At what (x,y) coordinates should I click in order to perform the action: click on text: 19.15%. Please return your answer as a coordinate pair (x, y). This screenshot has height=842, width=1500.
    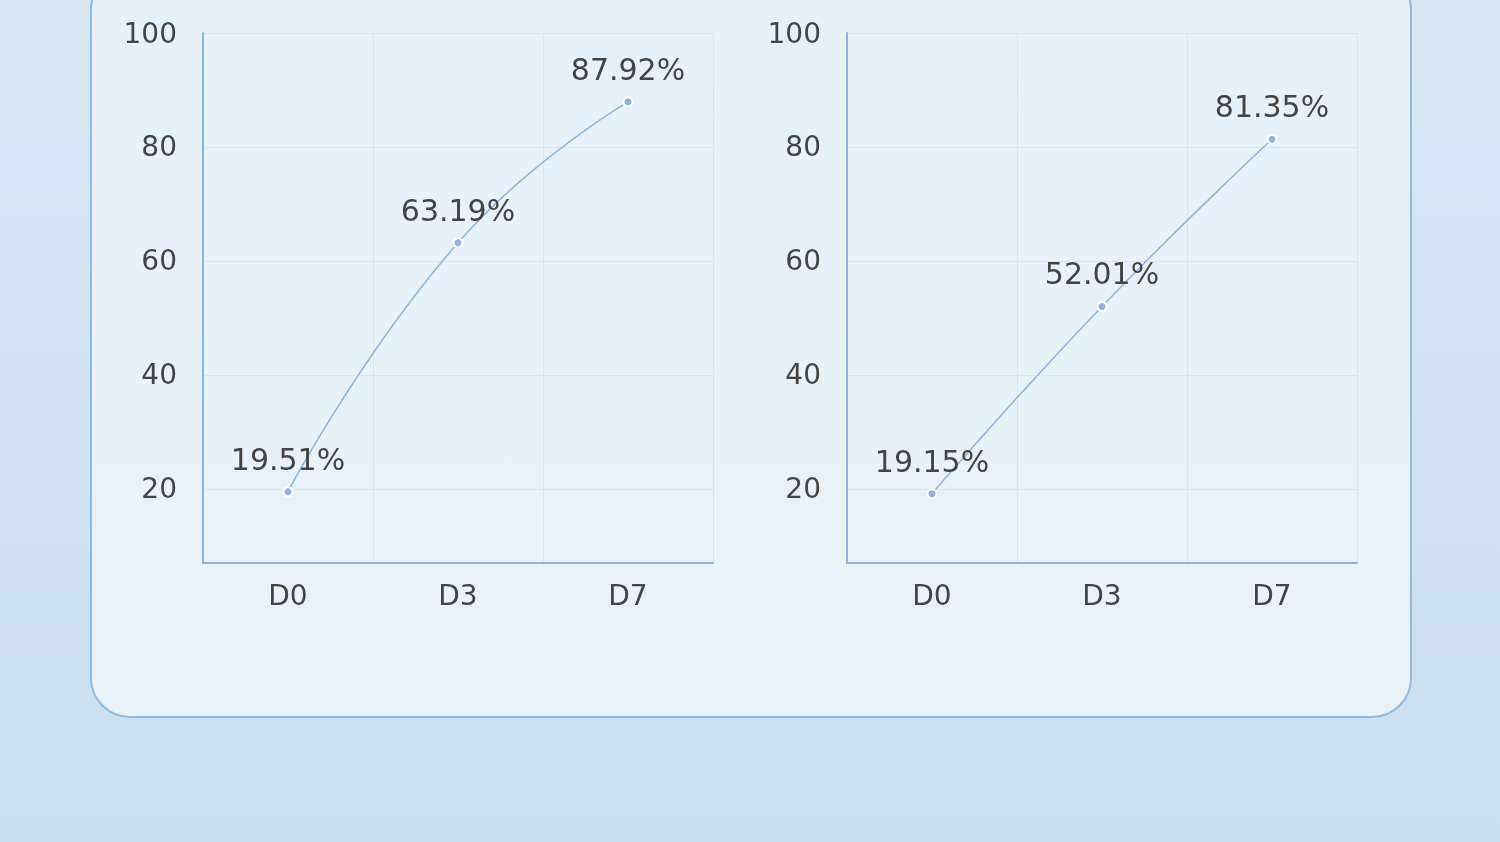
    Looking at the image, I should click on (932, 461).